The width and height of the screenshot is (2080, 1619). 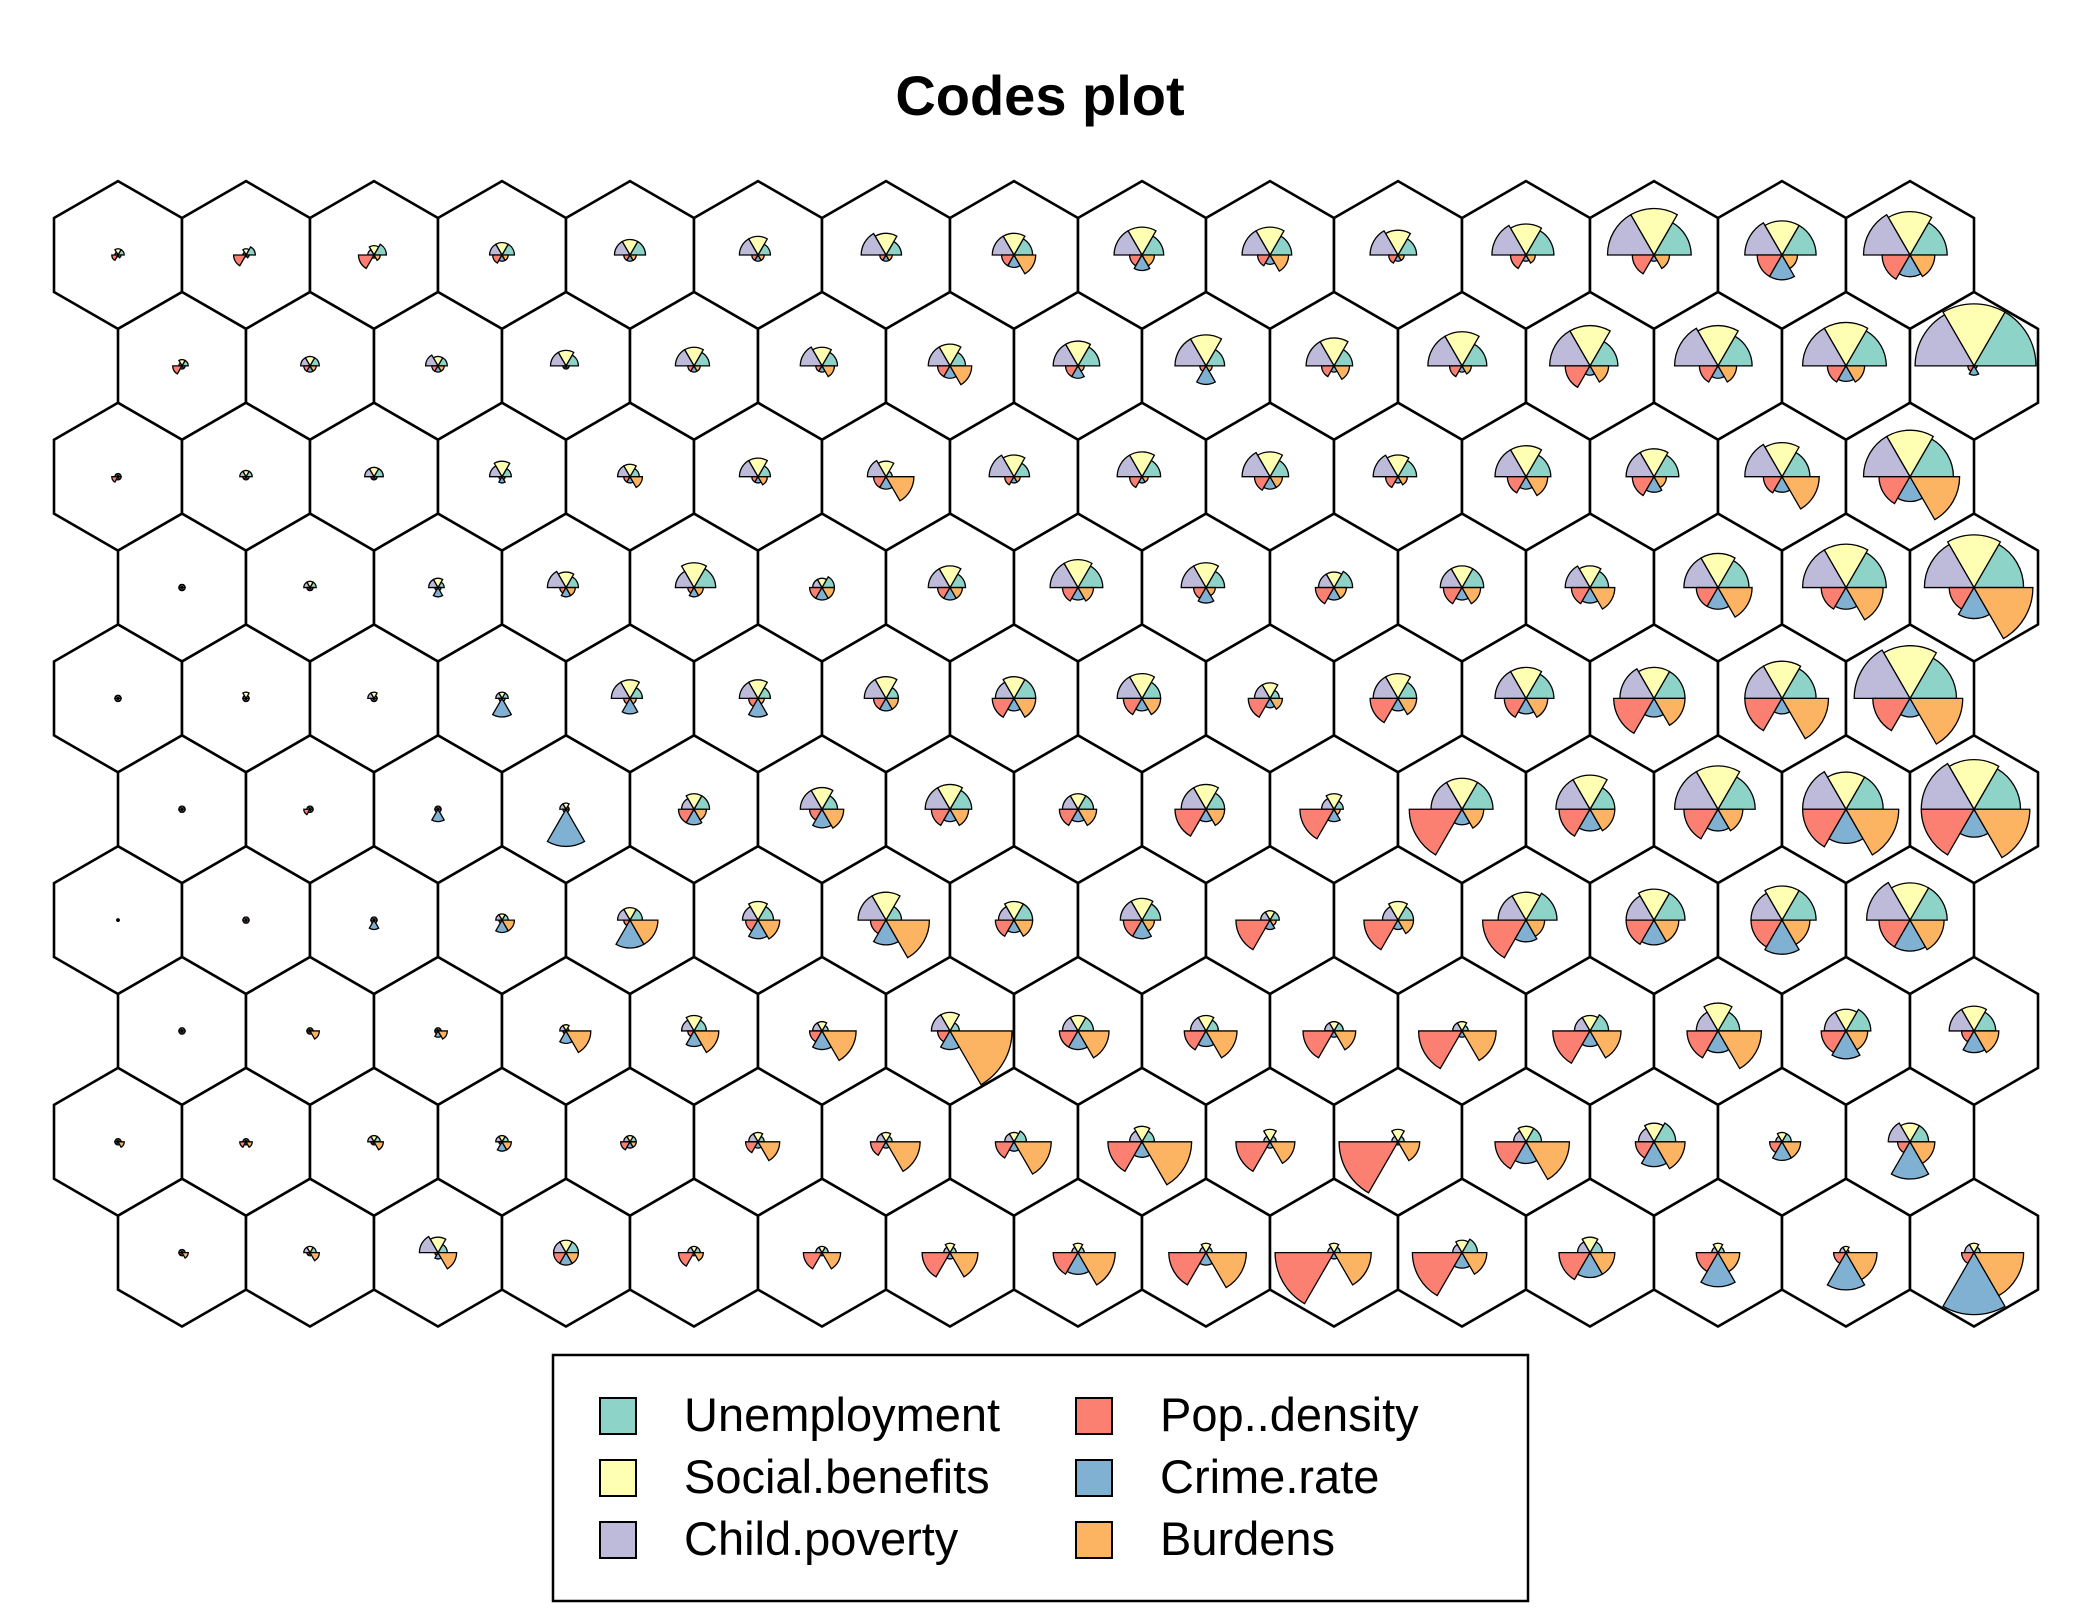 What do you see at coordinates (794, 1476) in the screenshot?
I see `legend-item: Social.benefits` at bounding box center [794, 1476].